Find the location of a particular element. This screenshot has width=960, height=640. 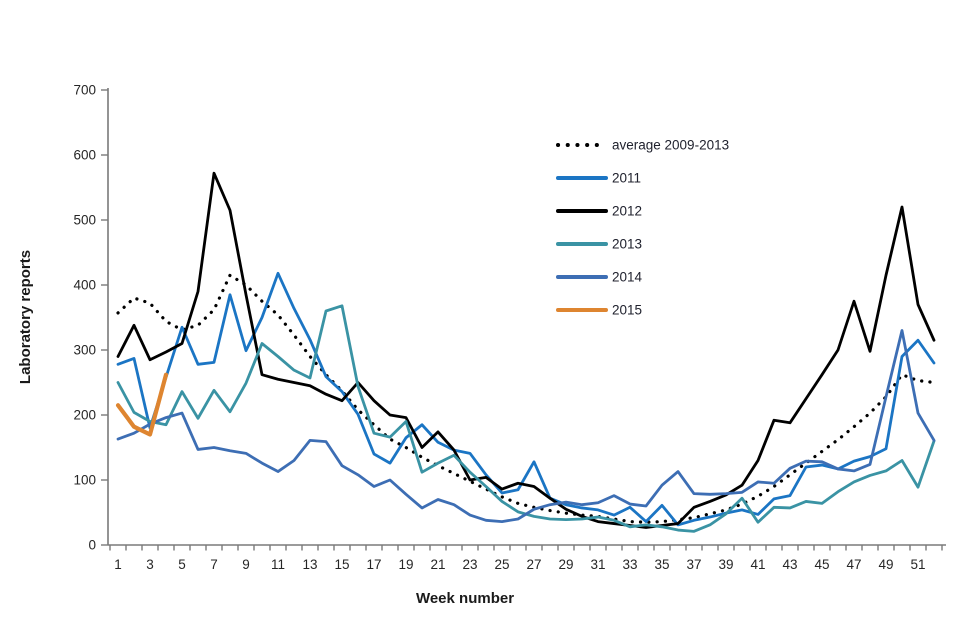

legend-item-2014: 2014 is located at coordinates (599, 277).